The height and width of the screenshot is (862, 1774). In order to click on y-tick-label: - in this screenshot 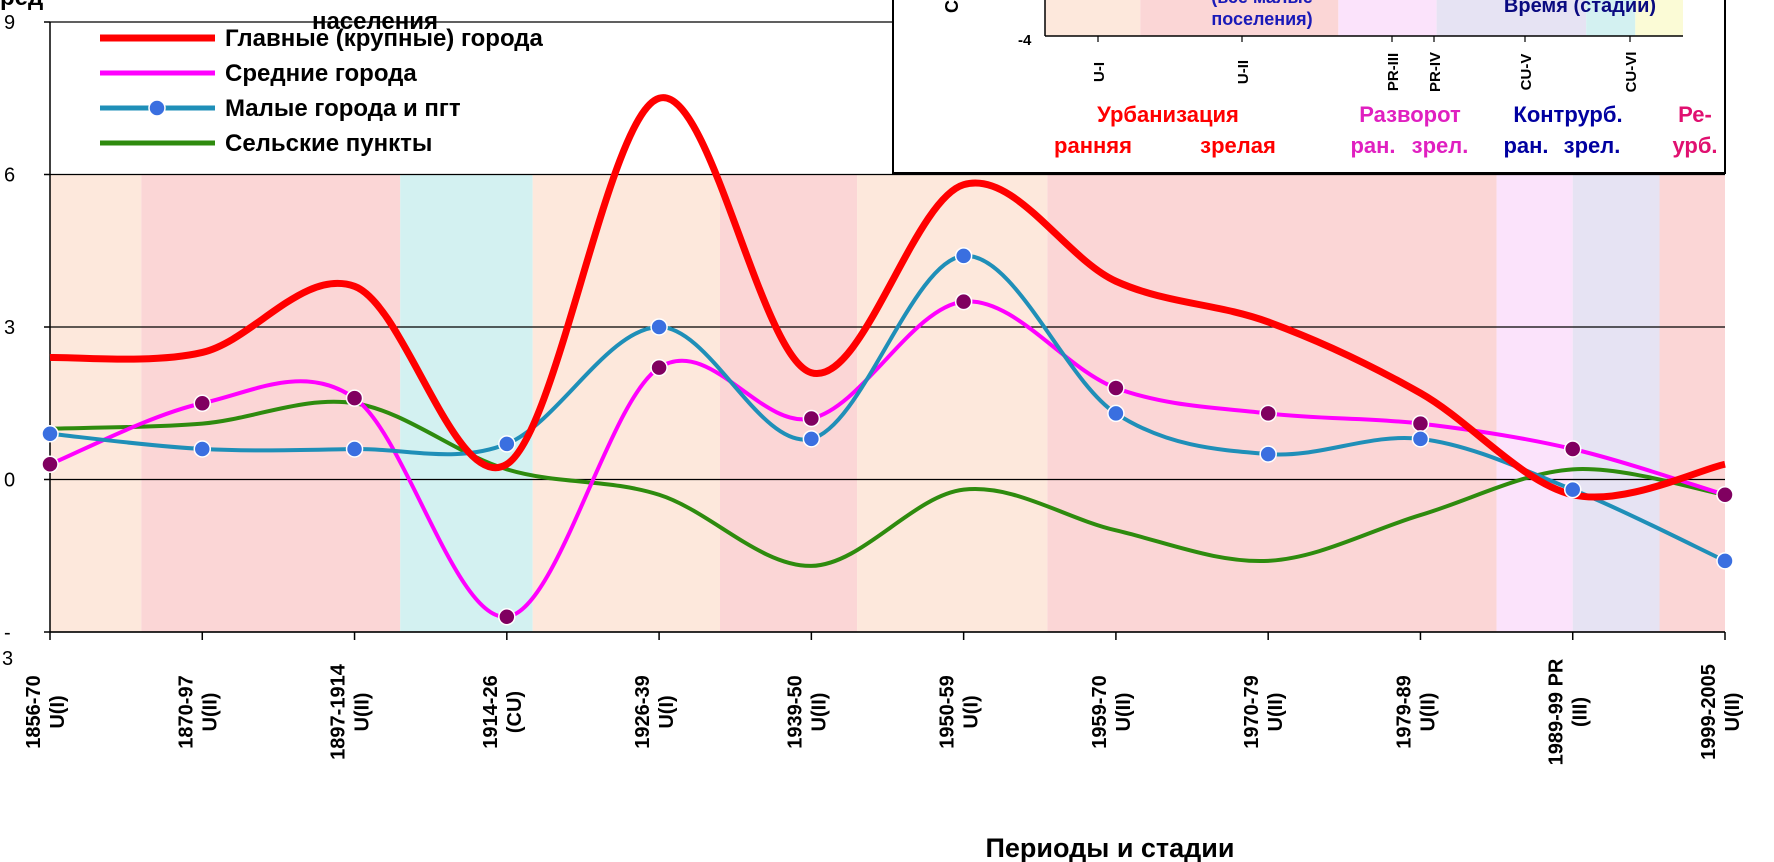, I will do `click(7, 633)`.